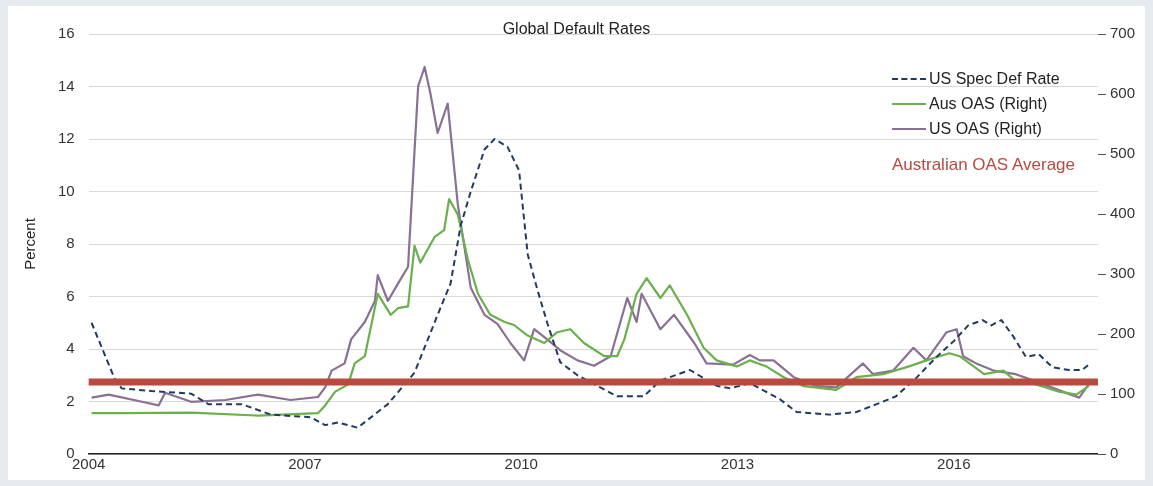 The height and width of the screenshot is (486, 1153). What do you see at coordinates (70, 295) in the screenshot?
I see `y-tick-label: 6` at bounding box center [70, 295].